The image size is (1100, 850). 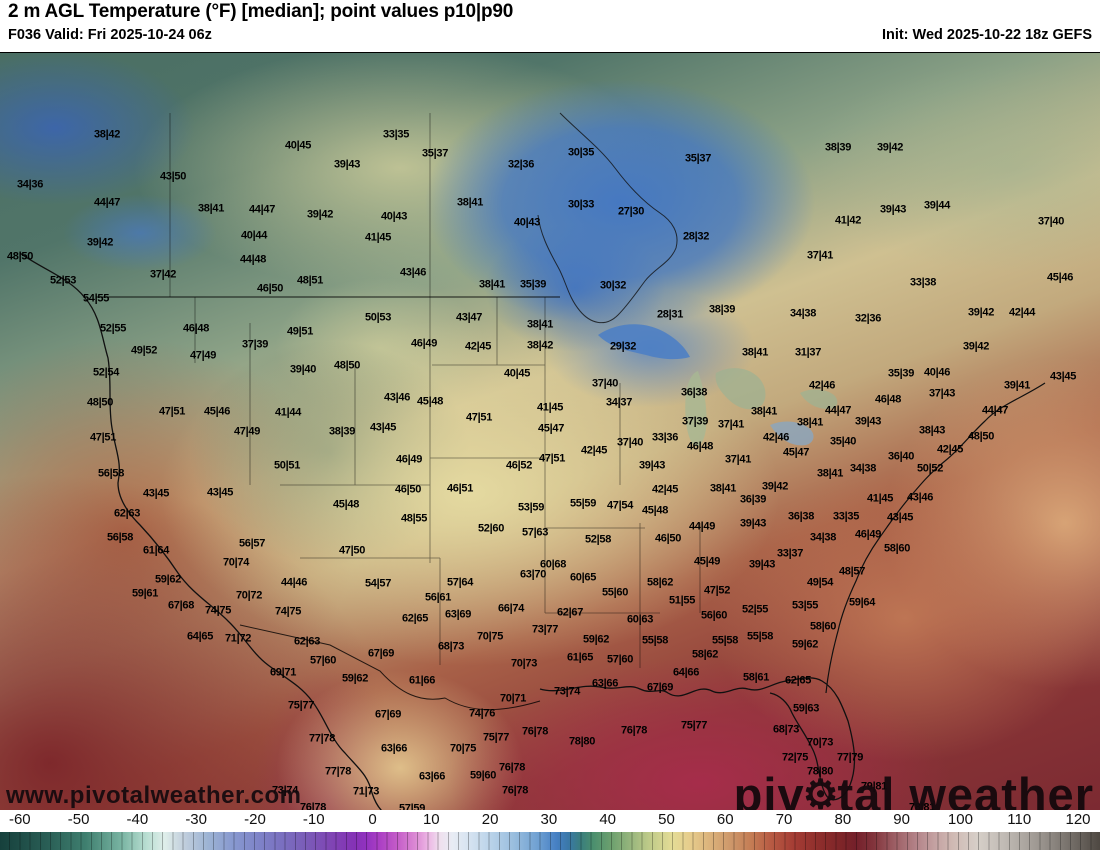 I want to click on atlantic-coastline, so click(x=935, y=538).